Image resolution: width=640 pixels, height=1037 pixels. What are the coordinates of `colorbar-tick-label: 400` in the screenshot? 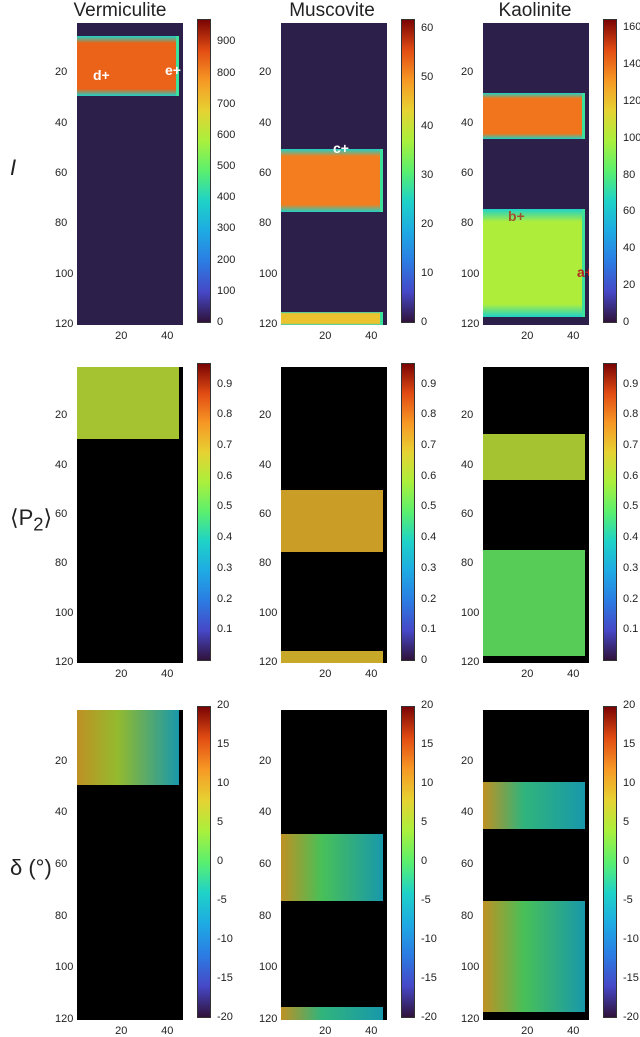 It's located at (226, 197).